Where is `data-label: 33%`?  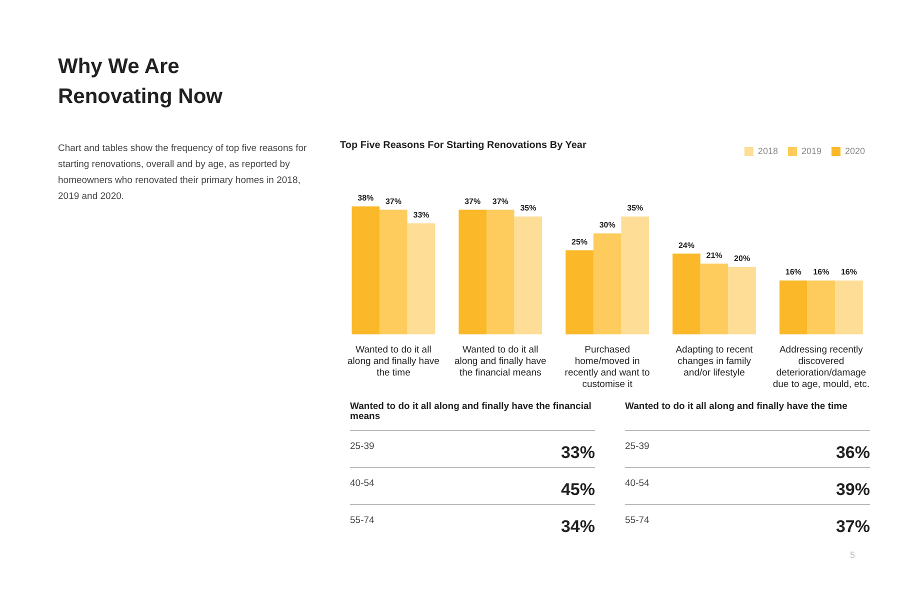
data-label: 33% is located at coordinates (421, 215).